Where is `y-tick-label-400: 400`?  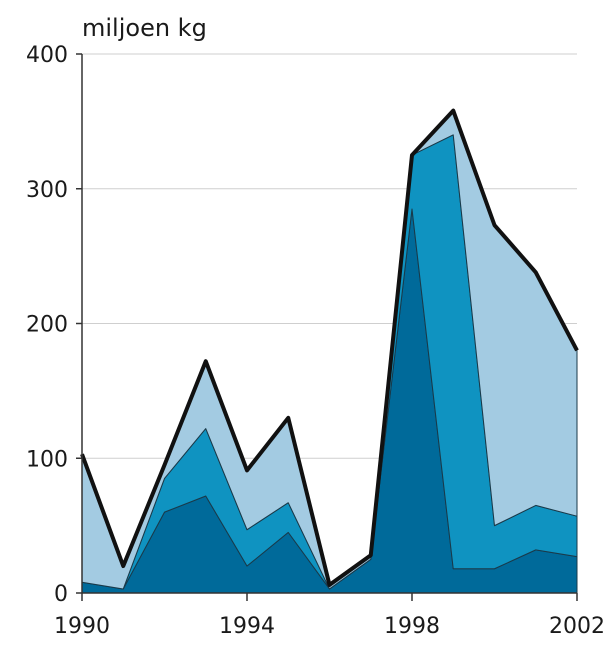 y-tick-label-400: 400 is located at coordinates (47, 55).